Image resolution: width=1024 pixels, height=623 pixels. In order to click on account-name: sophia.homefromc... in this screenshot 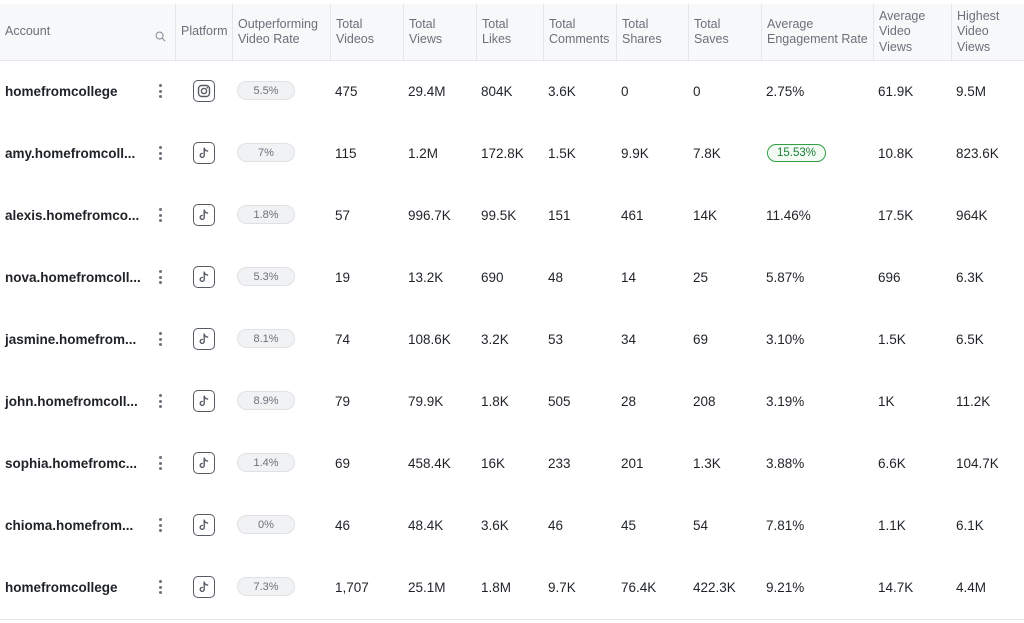, I will do `click(71, 463)`.